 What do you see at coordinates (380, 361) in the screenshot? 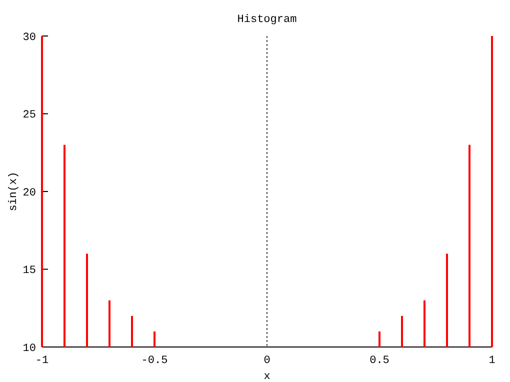
I see `x-tick-label: 0.5` at bounding box center [380, 361].